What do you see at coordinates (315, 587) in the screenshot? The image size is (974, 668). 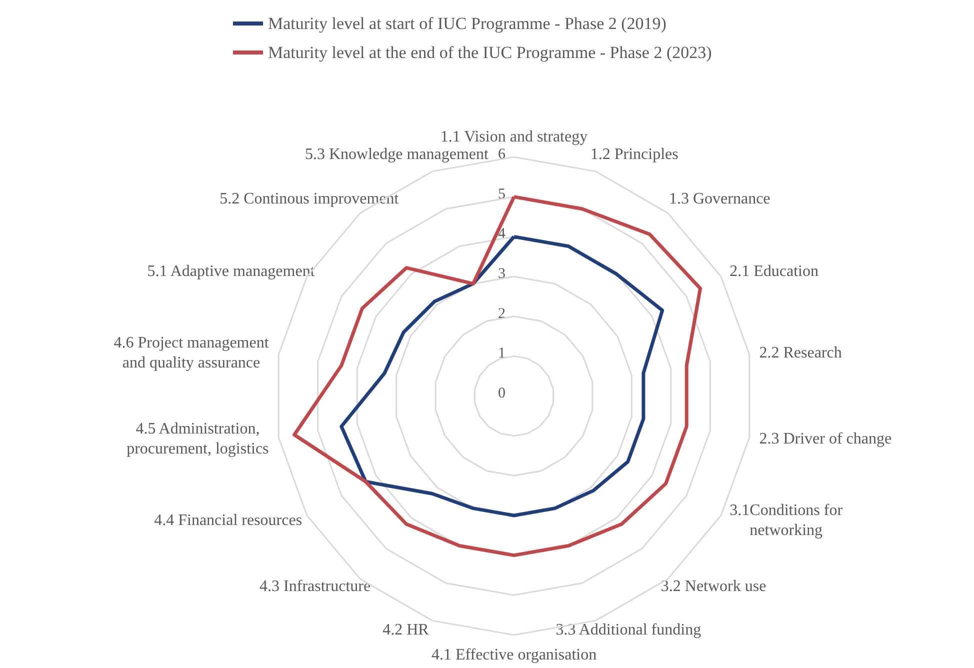 I see `spoke-label: 4.3 Infrastructure` at bounding box center [315, 587].